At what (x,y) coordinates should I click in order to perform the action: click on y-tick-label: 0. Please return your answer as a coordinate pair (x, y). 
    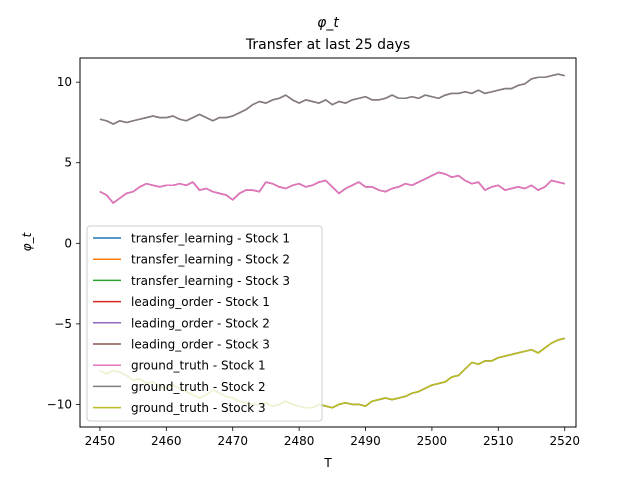
    Looking at the image, I should click on (68, 243).